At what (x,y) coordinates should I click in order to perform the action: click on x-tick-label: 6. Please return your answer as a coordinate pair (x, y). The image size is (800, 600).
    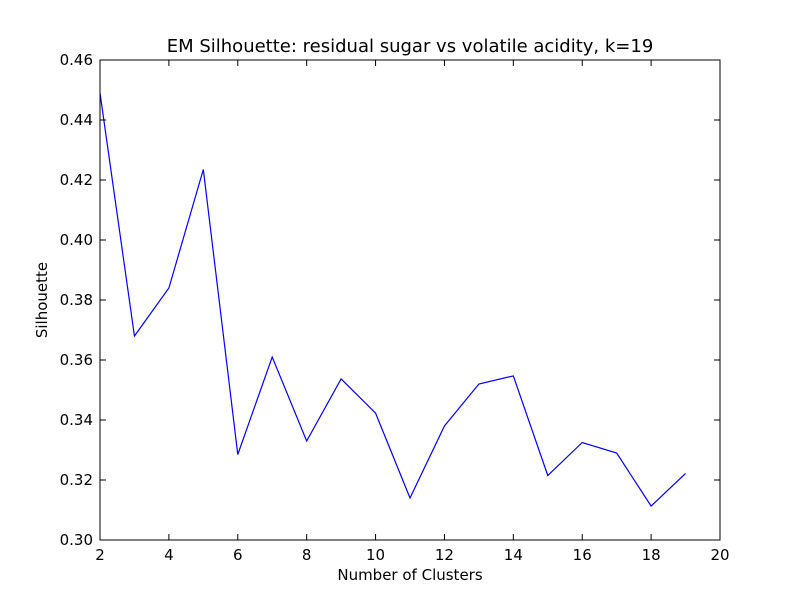
    Looking at the image, I should click on (238, 555).